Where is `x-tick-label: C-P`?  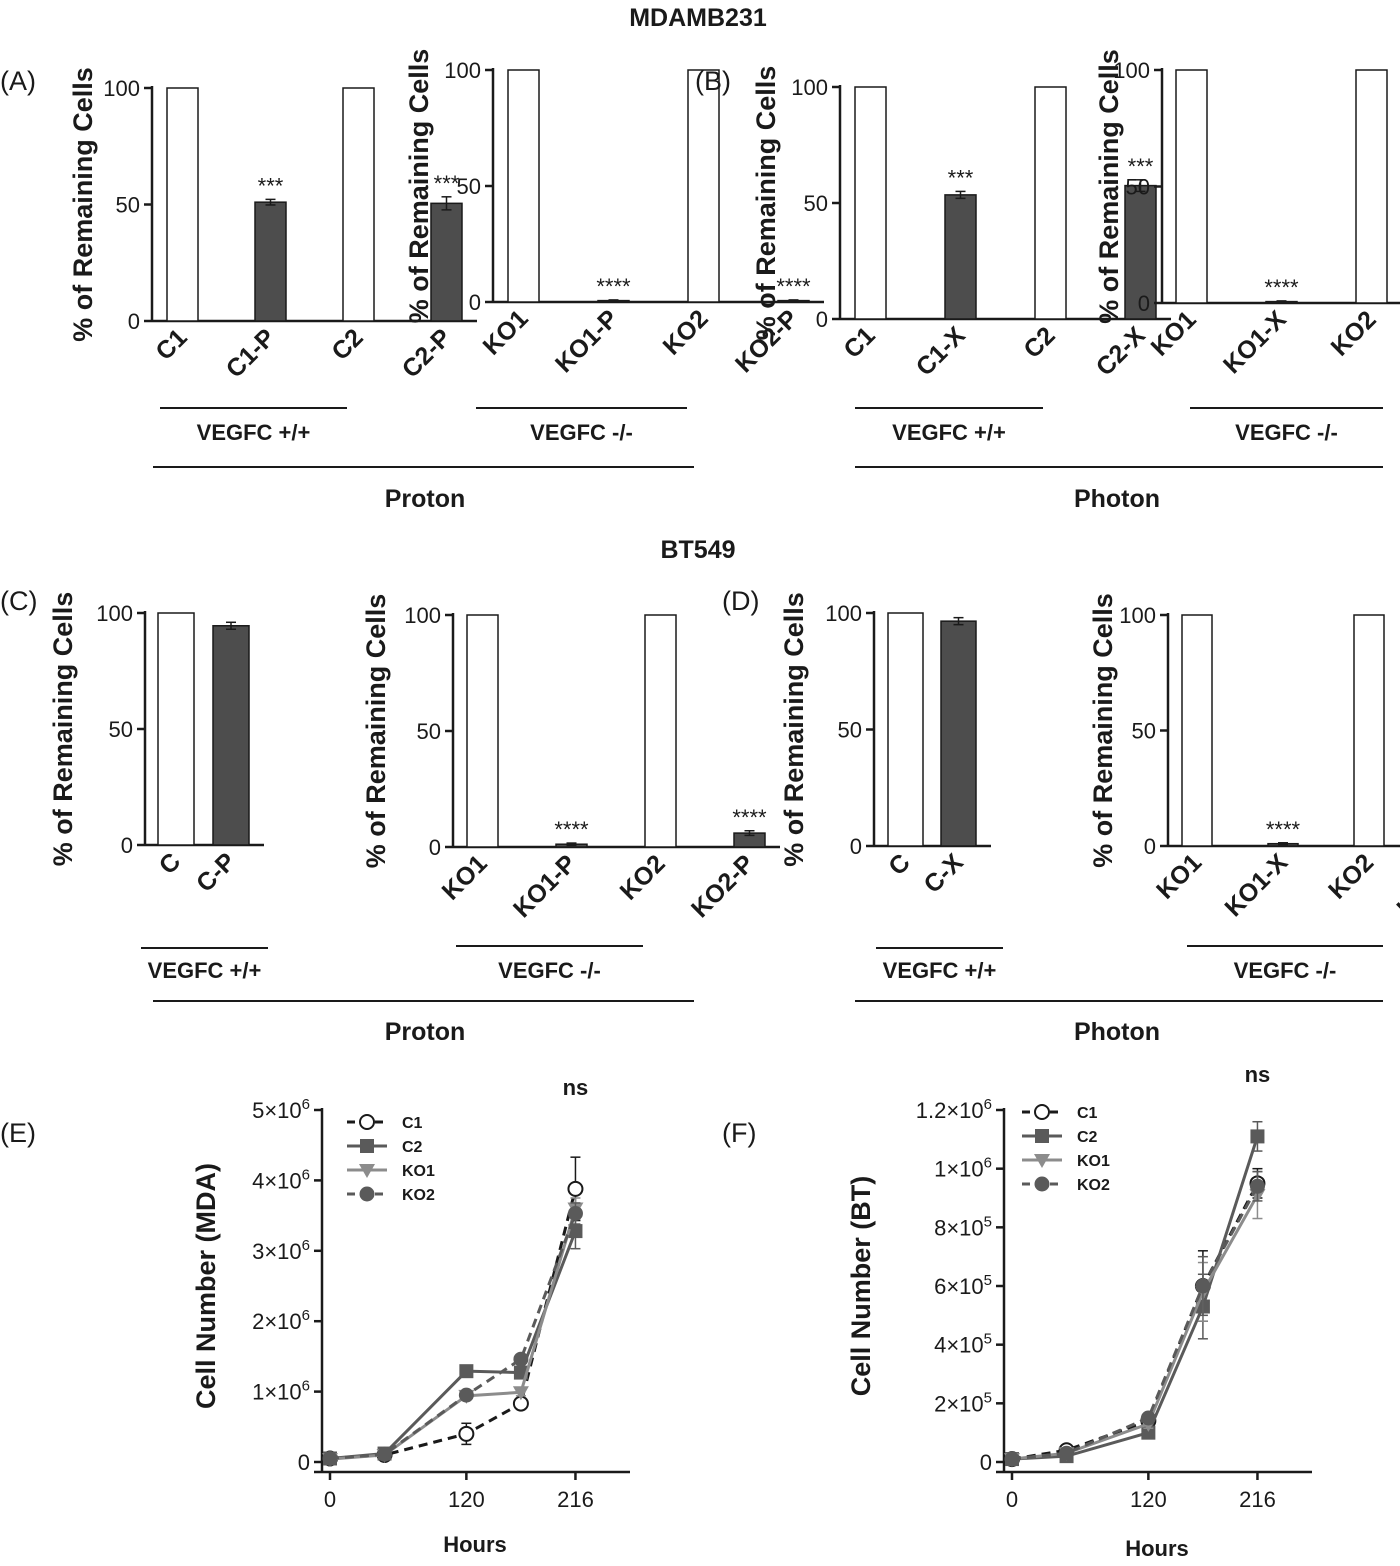 x-tick-label: C-P is located at coordinates (216, 872).